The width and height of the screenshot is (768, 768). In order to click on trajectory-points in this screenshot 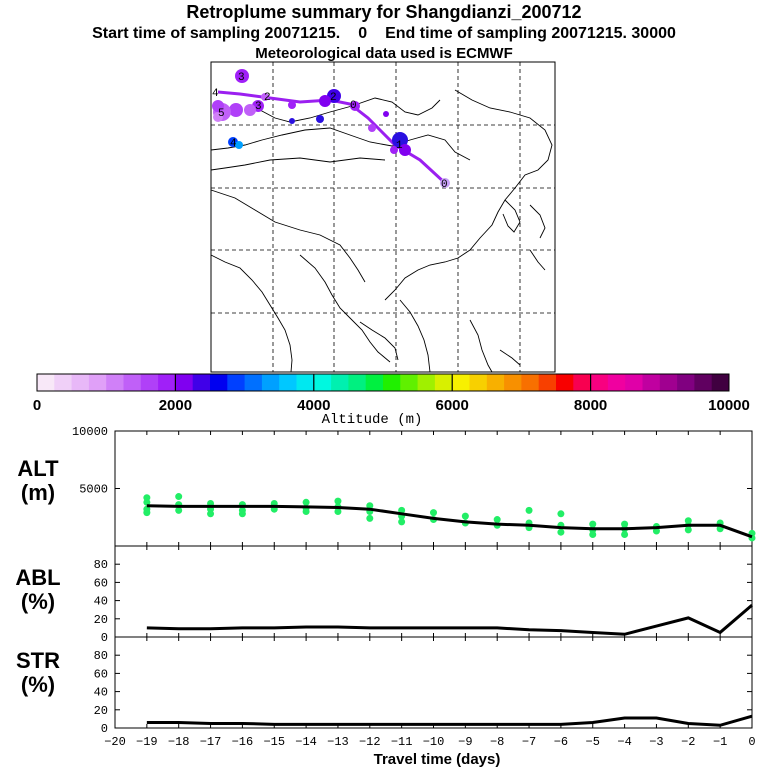, I will do `click(331, 128)`.